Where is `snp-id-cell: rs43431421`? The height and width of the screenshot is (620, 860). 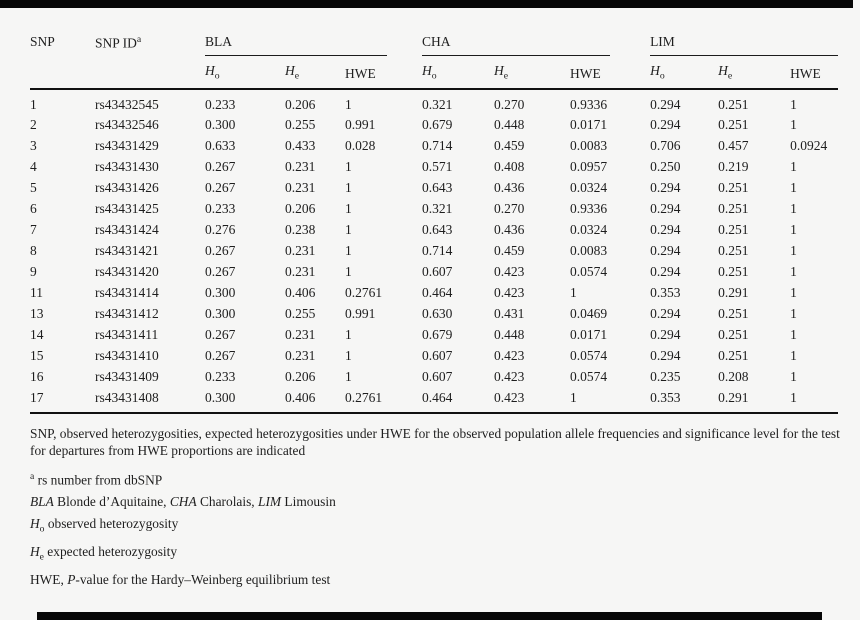 snp-id-cell: rs43431421 is located at coordinates (127, 251).